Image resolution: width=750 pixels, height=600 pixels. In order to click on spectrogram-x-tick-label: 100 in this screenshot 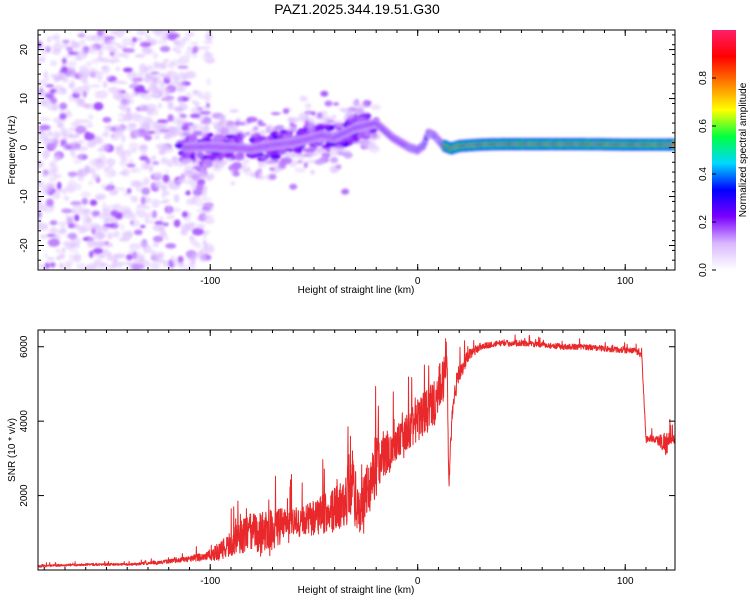, I will do `click(625, 281)`.